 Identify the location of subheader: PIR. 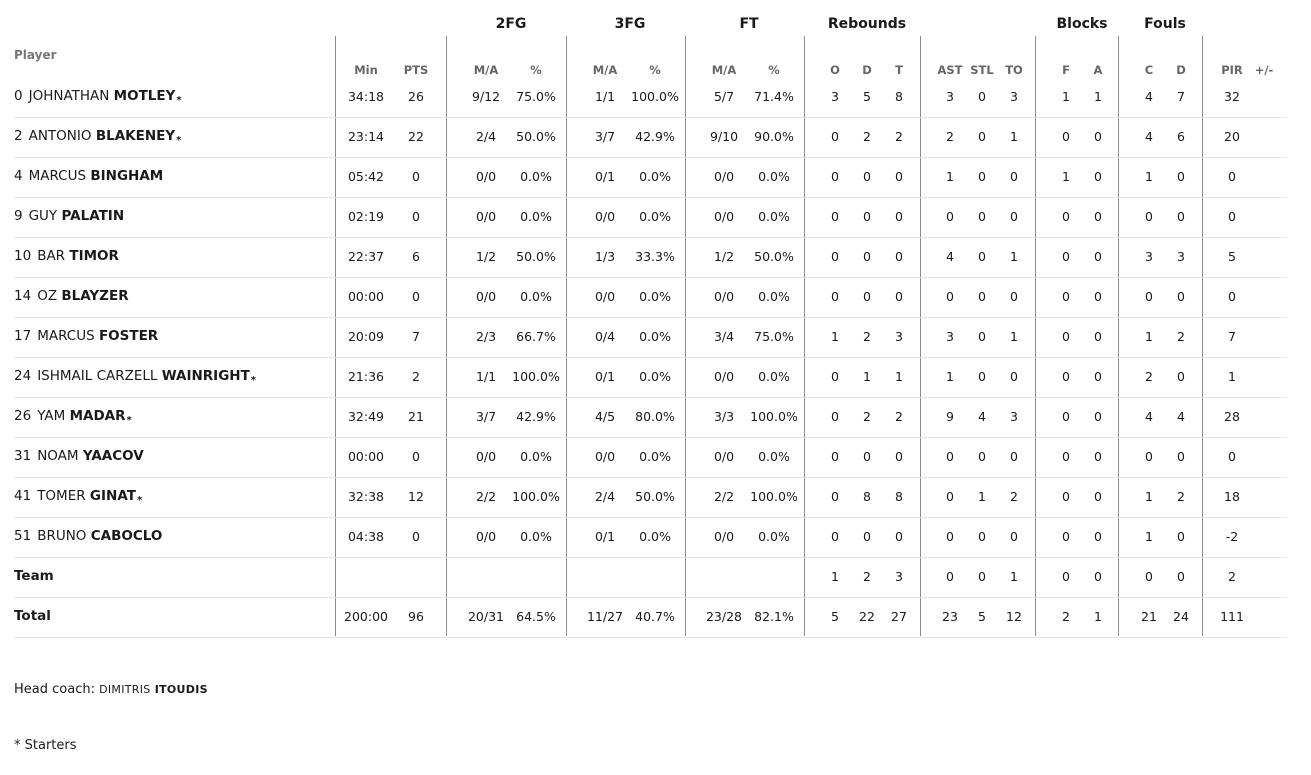
(1232, 70).